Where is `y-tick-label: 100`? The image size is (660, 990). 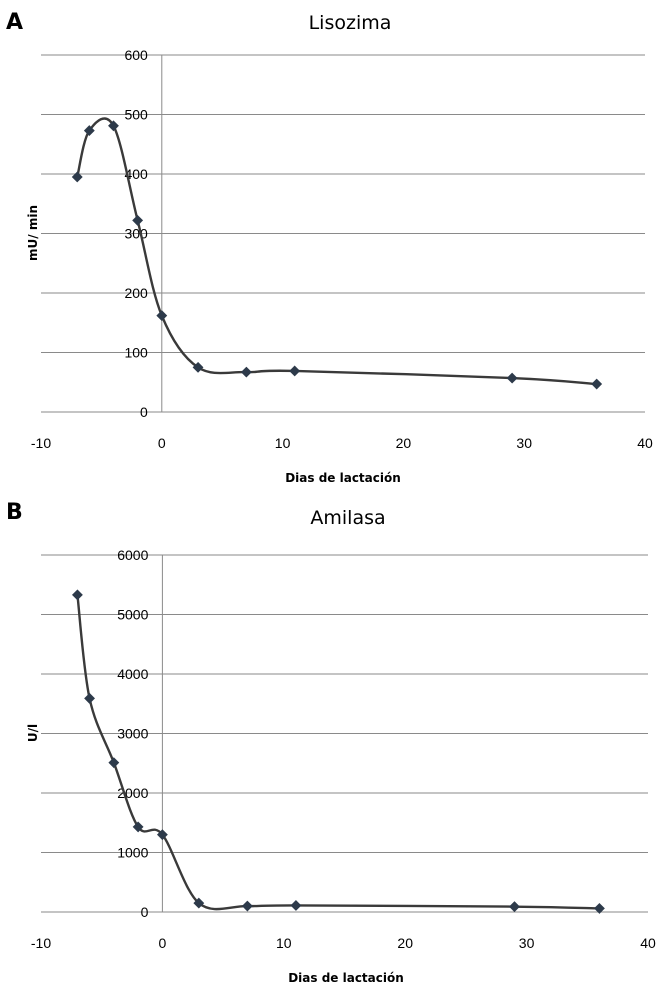 y-tick-label: 100 is located at coordinates (136, 353).